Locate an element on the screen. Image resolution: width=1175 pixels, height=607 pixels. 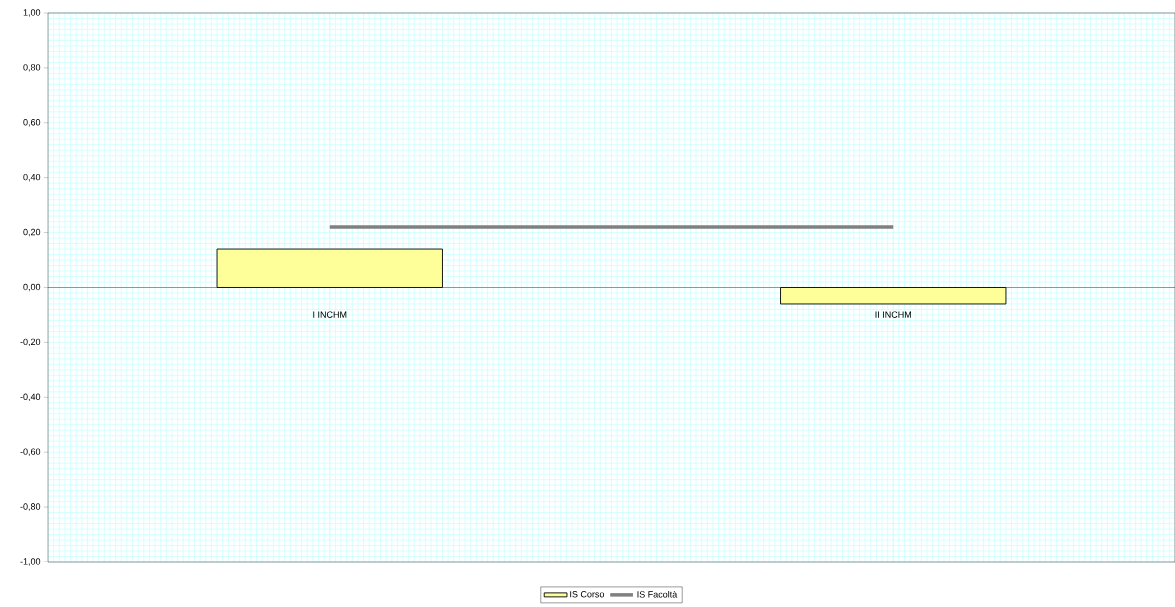
y-tick-label: 0,00 is located at coordinates (32, 287).